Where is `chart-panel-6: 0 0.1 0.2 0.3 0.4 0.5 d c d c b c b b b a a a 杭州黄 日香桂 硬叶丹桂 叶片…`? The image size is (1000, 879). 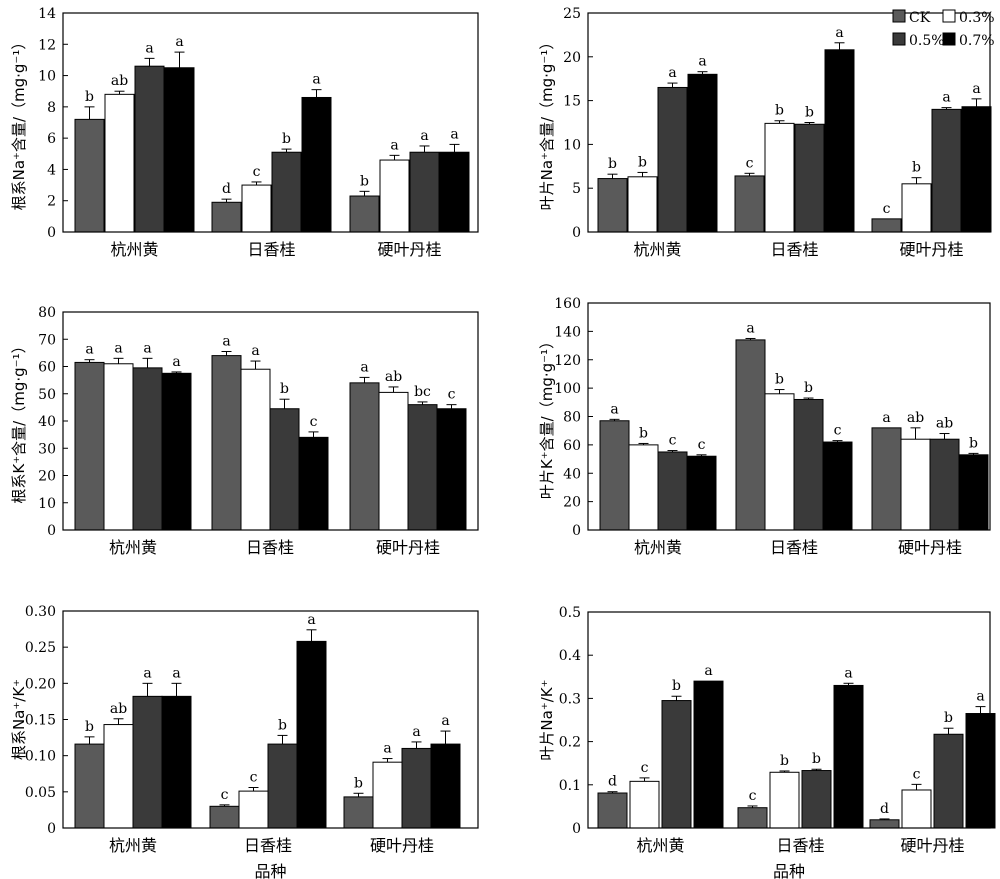
chart-panel-6: 0 0.1 0.2 0.3 0.4 0.5 d c d c b c b b b a a a 杭州黄 日香桂 硬叶丹桂 叶片… is located at coordinates (767, 742).